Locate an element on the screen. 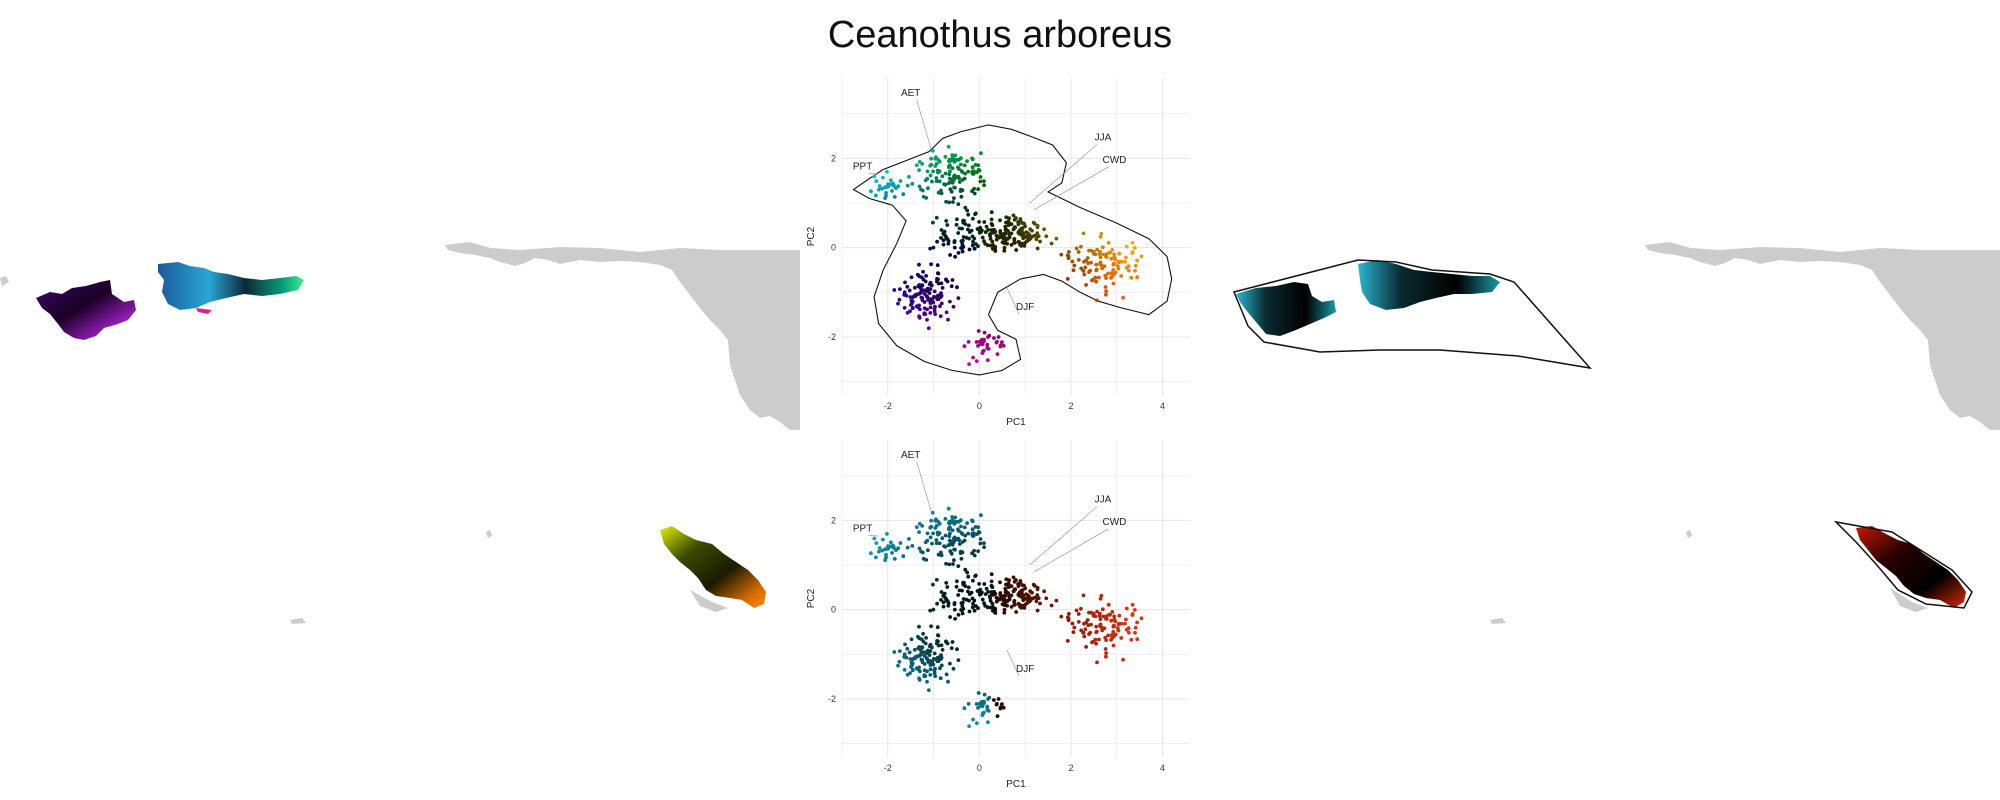 The image size is (2000, 800). loading-vector is located at coordinates (1071, 550).